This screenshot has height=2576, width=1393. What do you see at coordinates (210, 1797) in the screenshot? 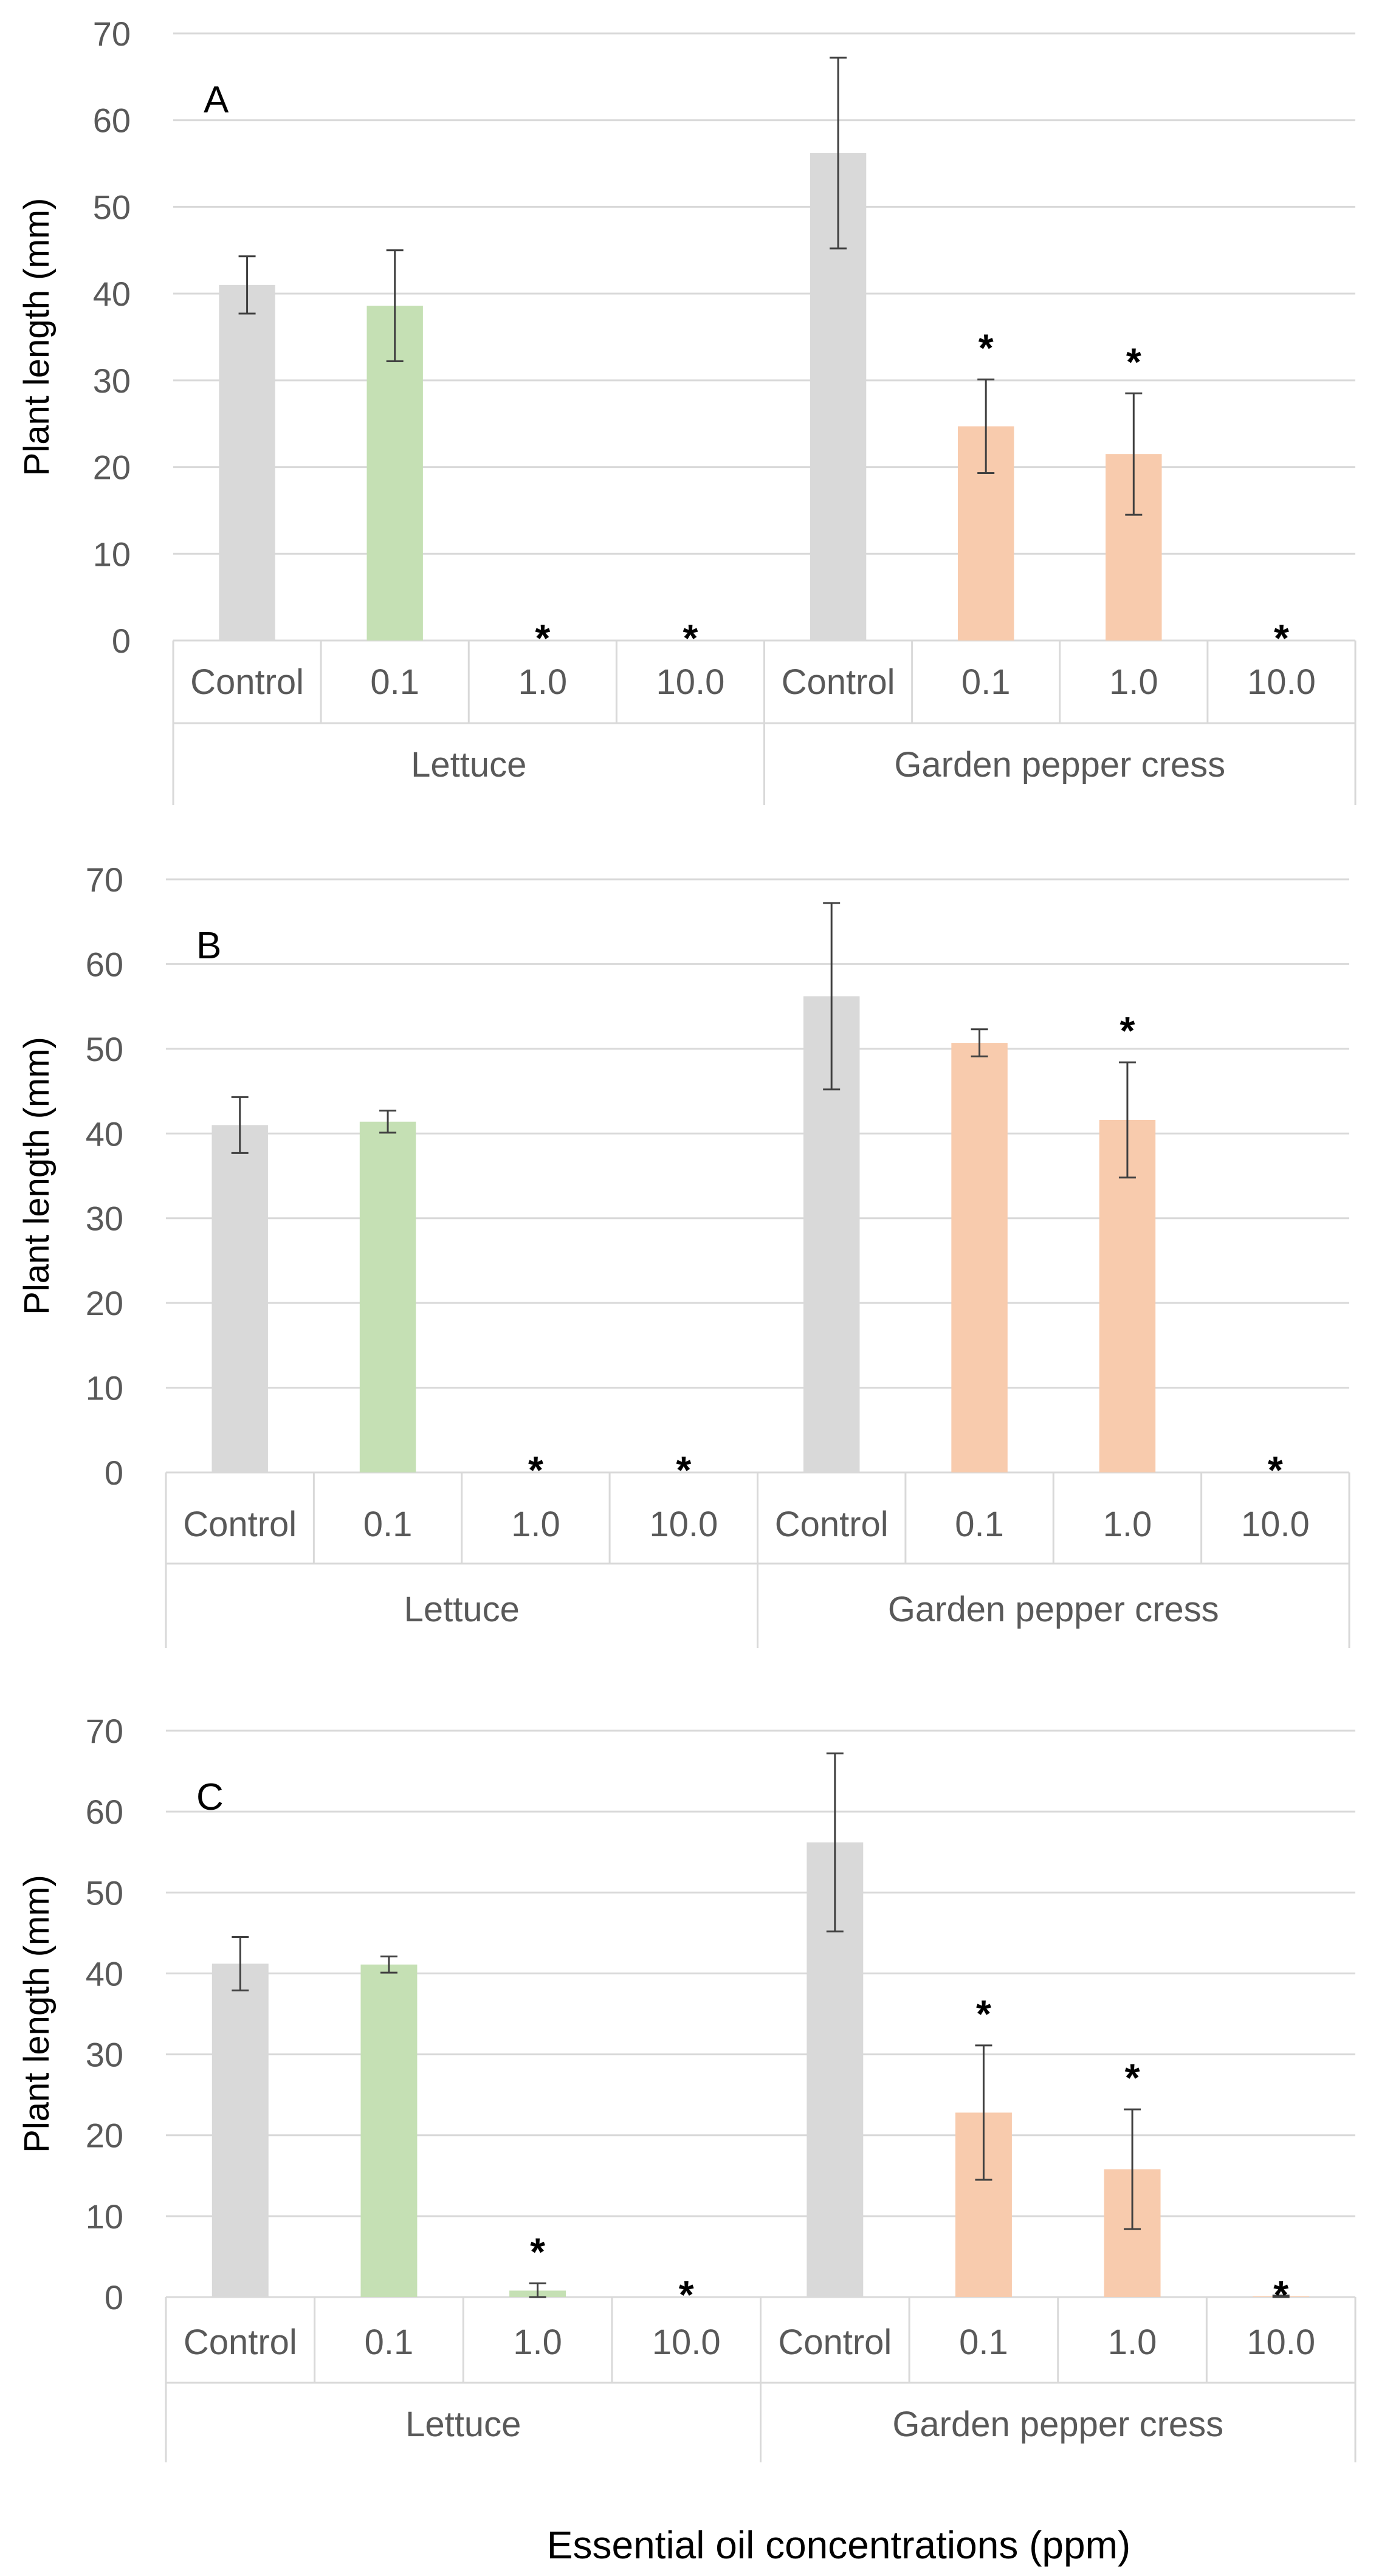
I see `panel-letter: C` at bounding box center [210, 1797].